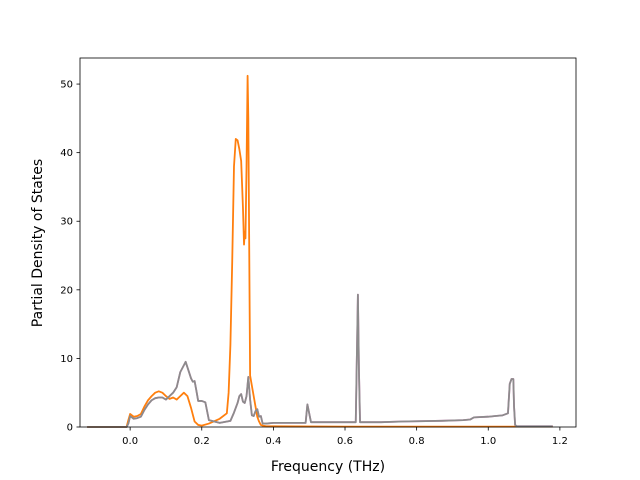 The height and width of the screenshot is (480, 640). What do you see at coordinates (38, 243) in the screenshot?
I see `y-axis-label: Partial Density of States` at bounding box center [38, 243].